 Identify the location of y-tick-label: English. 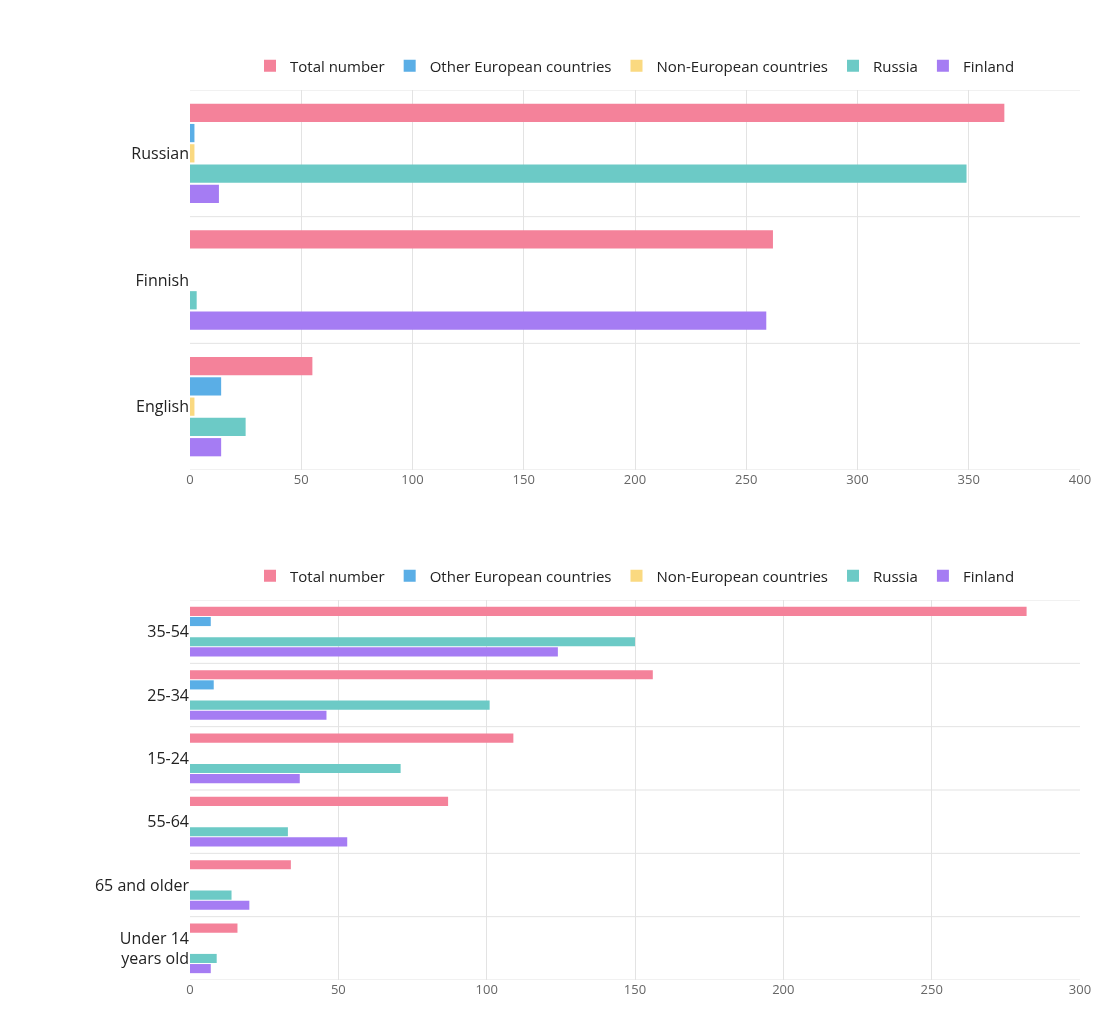
(162, 406).